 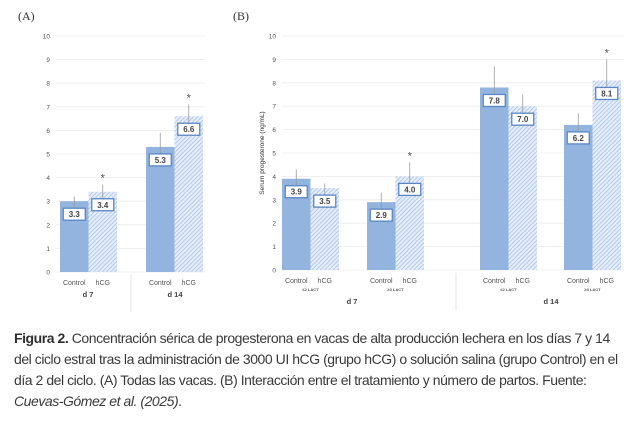 What do you see at coordinates (180, 401) in the screenshot?
I see `caption-end: .` at bounding box center [180, 401].